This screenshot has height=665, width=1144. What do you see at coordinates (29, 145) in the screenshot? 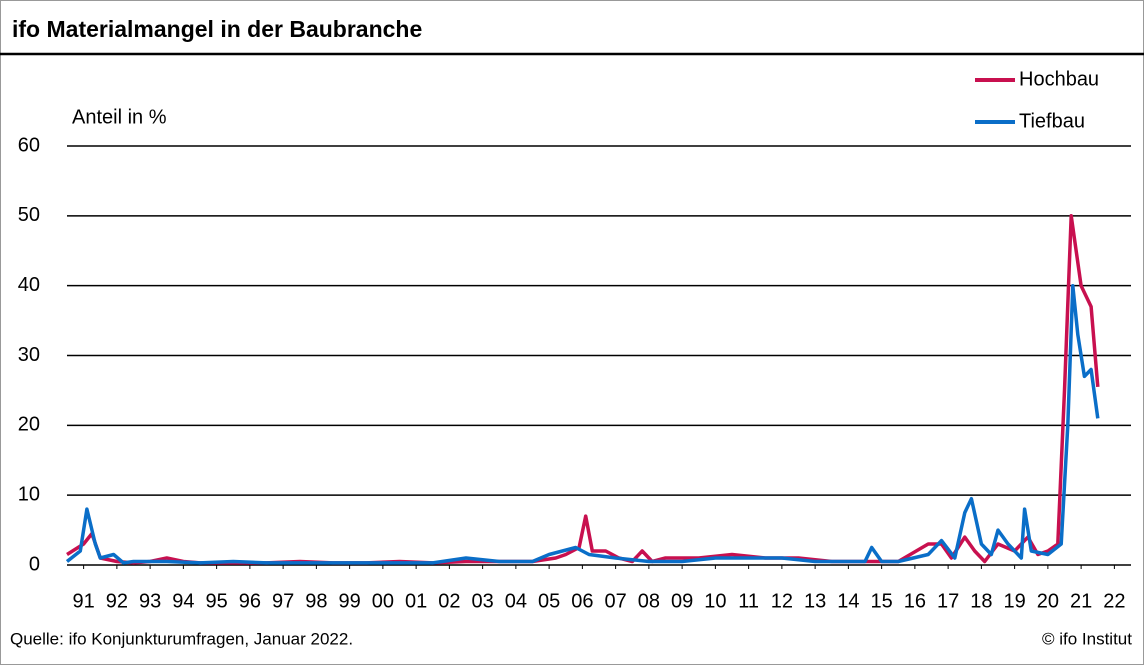
I see `y-tick-label: 60` at bounding box center [29, 145].